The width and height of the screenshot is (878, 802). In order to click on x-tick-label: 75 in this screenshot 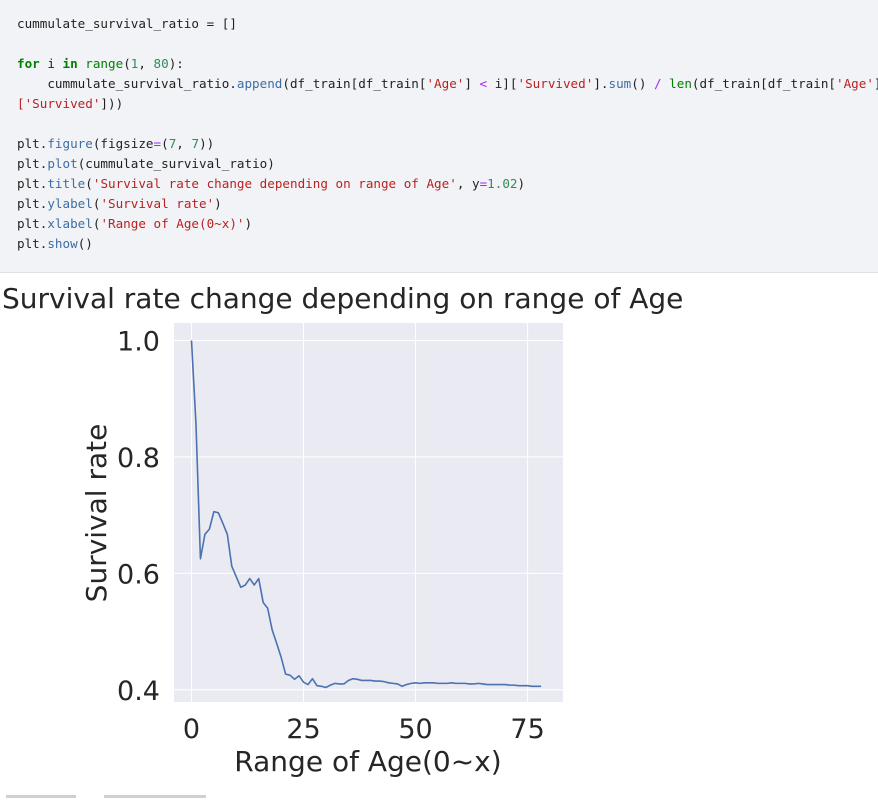, I will do `click(527, 729)`.